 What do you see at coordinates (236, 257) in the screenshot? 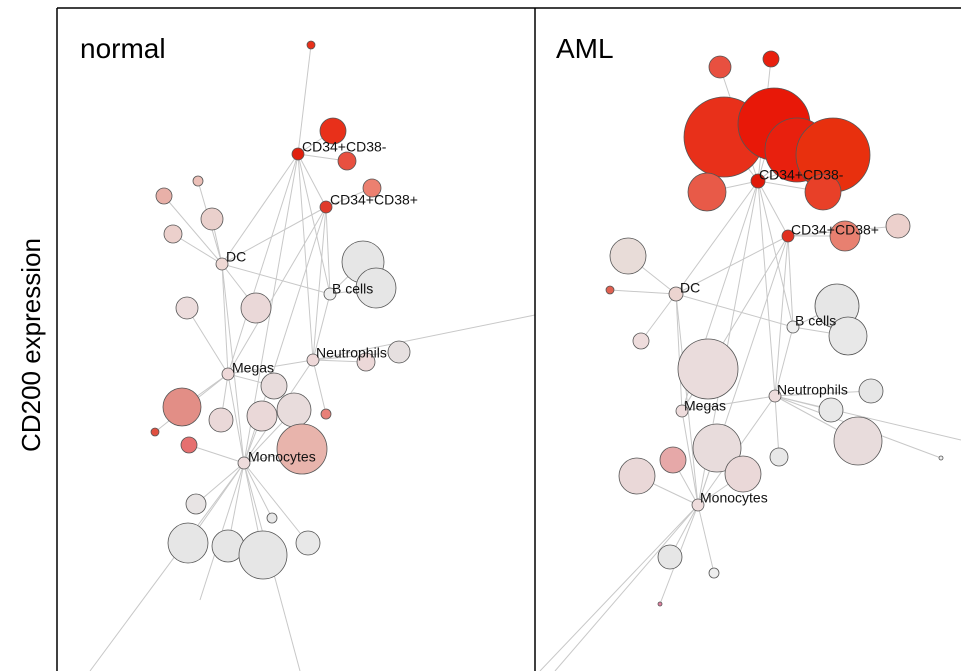
I see `node-label: DC` at bounding box center [236, 257].